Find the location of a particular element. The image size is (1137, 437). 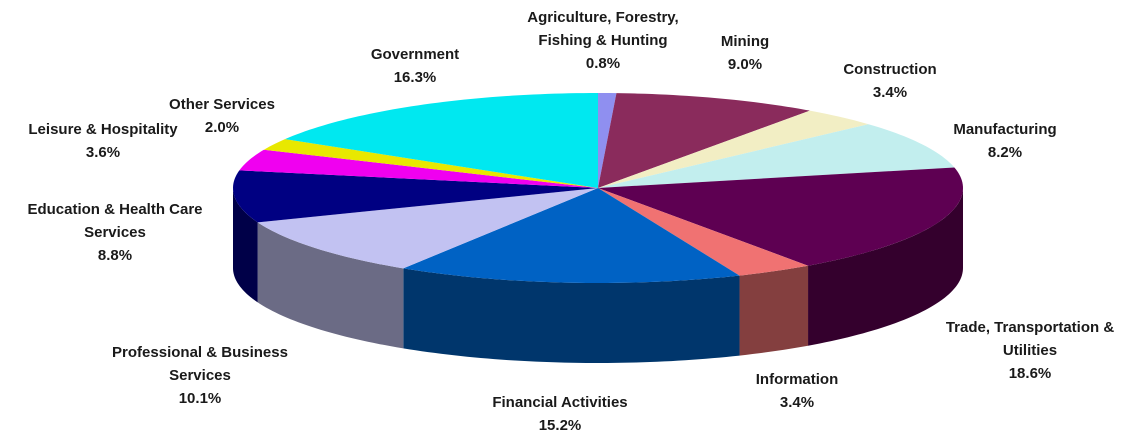

slice-label: Manufacturing 8.2% is located at coordinates (1005, 141).